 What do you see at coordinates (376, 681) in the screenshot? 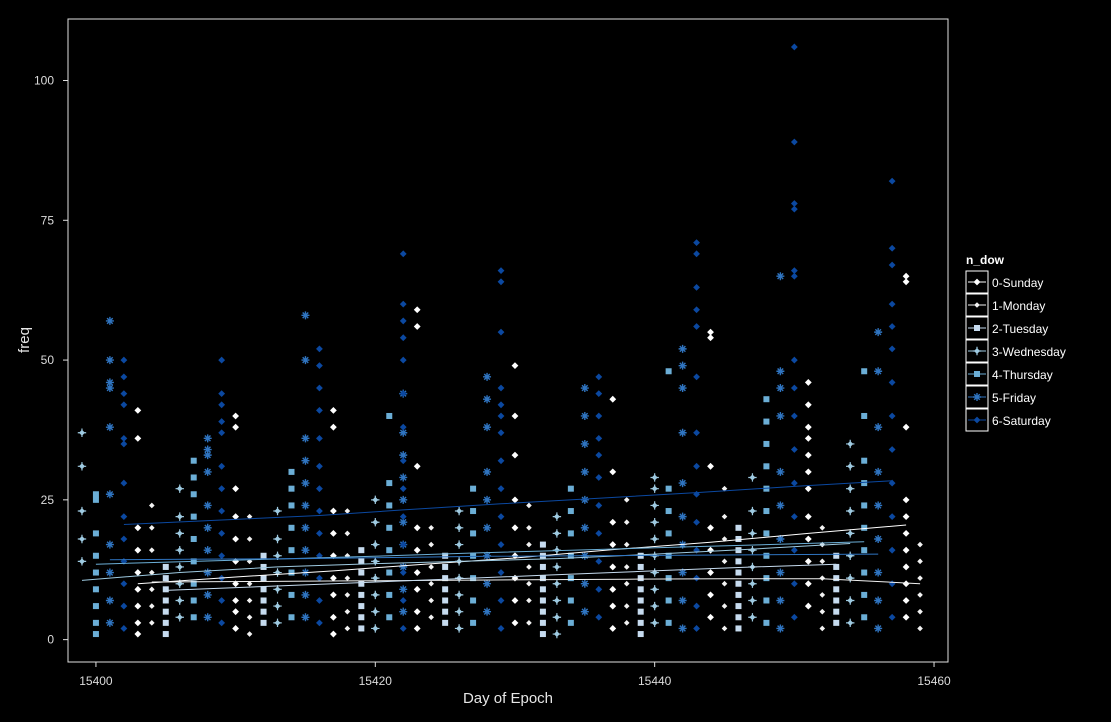
I see `x-tick-label: 15420` at bounding box center [376, 681].